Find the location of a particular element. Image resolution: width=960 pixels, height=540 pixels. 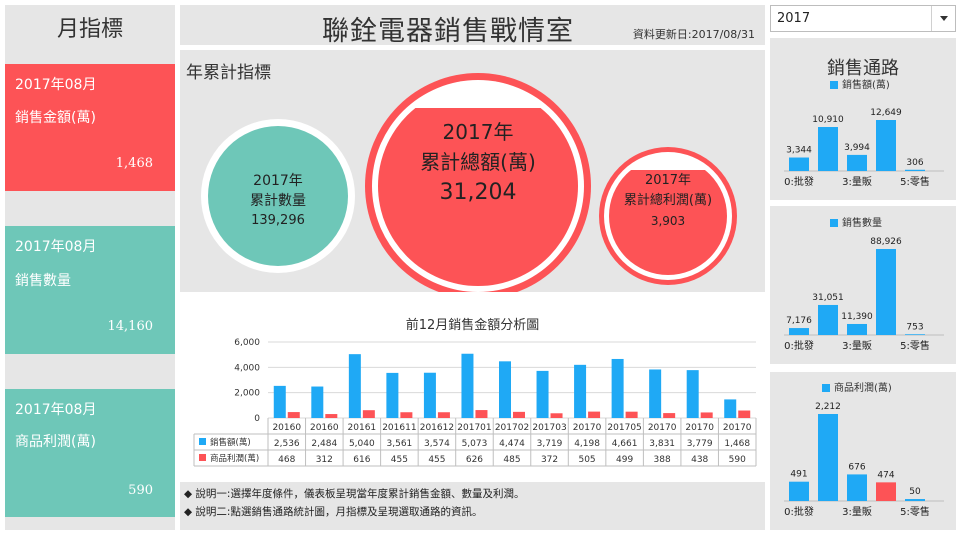

quantity-year: 2017年 is located at coordinates (278, 181).